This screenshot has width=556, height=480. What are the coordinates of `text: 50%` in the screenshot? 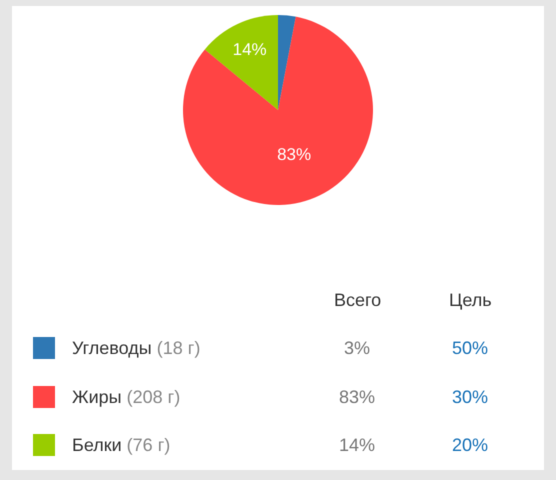 It's located at (470, 348).